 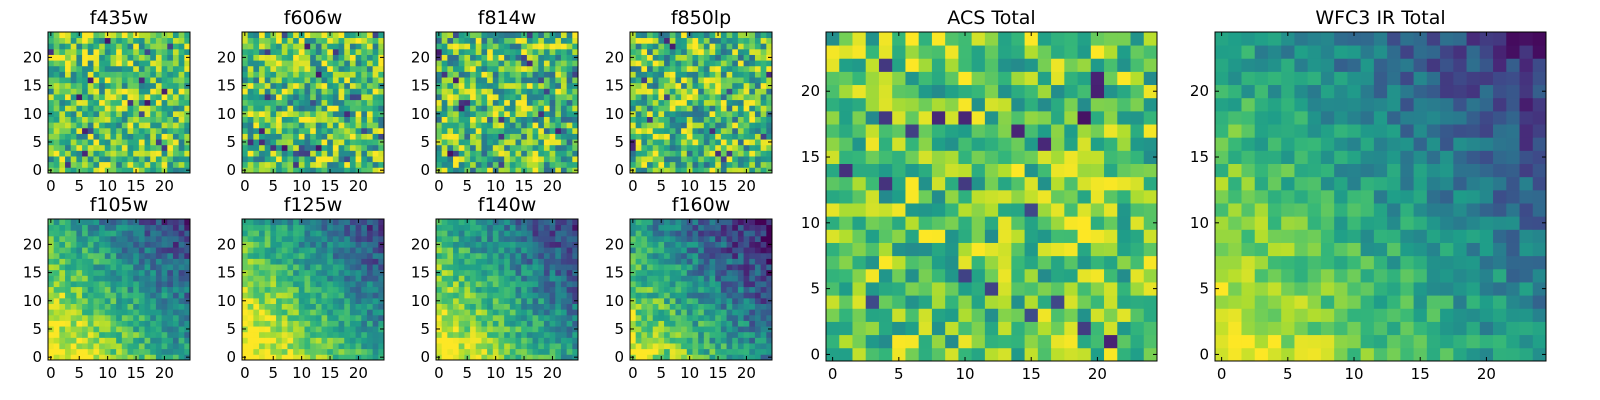 What do you see at coordinates (507, 290) in the screenshot?
I see `heatmap-cells` at bounding box center [507, 290].